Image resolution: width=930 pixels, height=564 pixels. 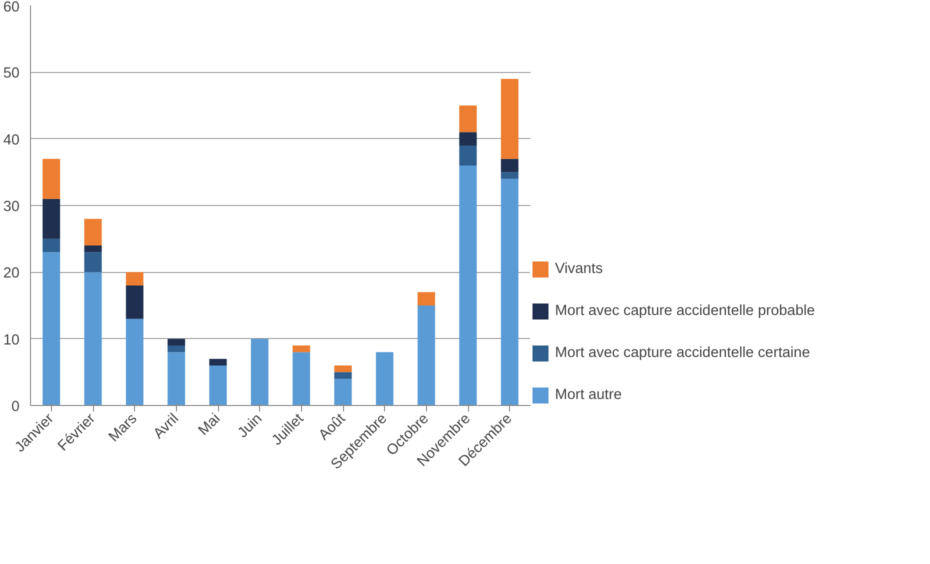 I want to click on y-tick-label: 60, so click(x=11, y=8).